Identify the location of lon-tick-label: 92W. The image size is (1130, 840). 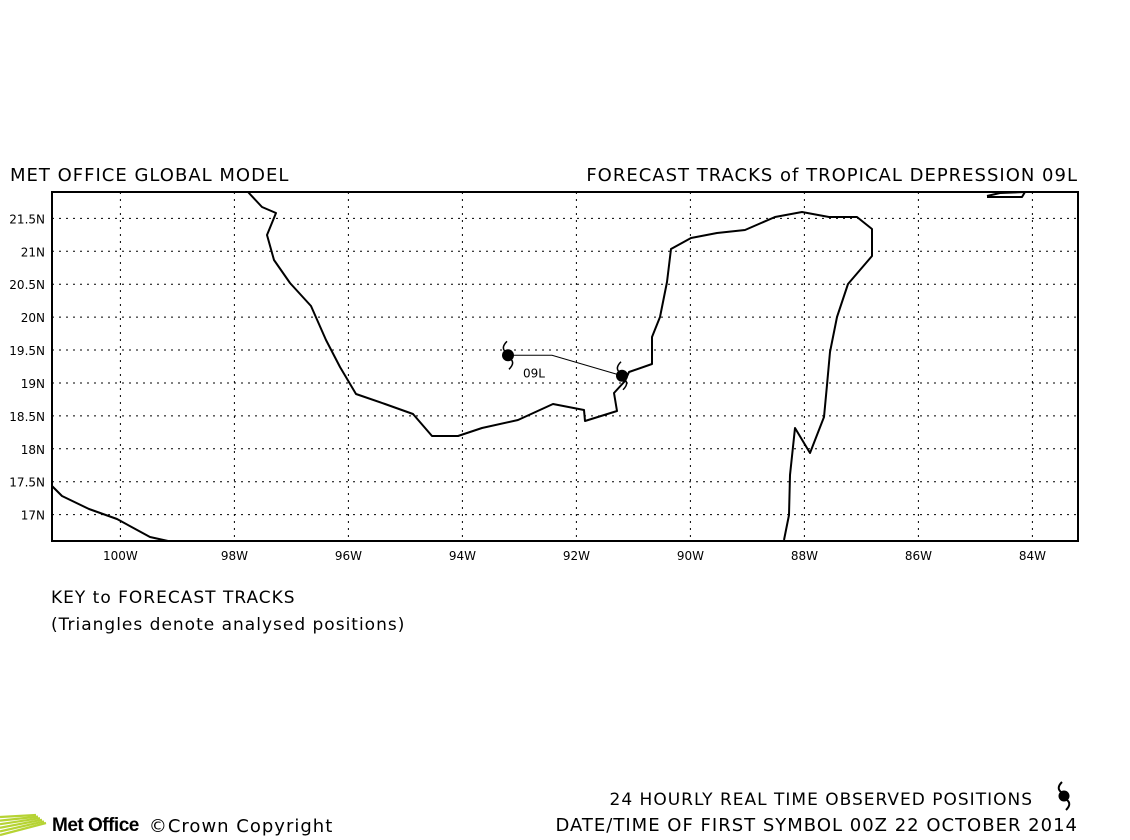
(576, 556).